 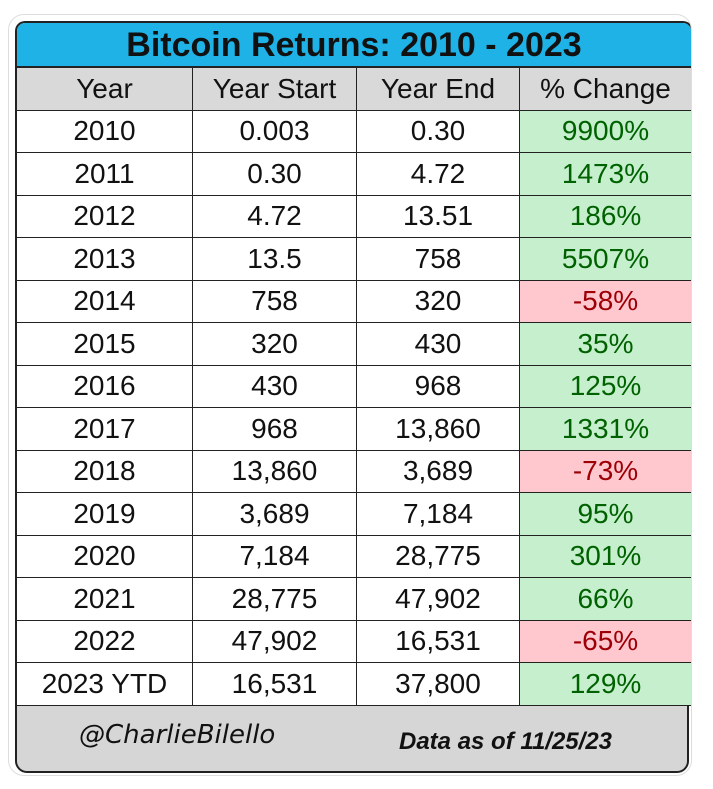 I want to click on header-row: Year Year Start Year End % Change, so click(x=354, y=89).